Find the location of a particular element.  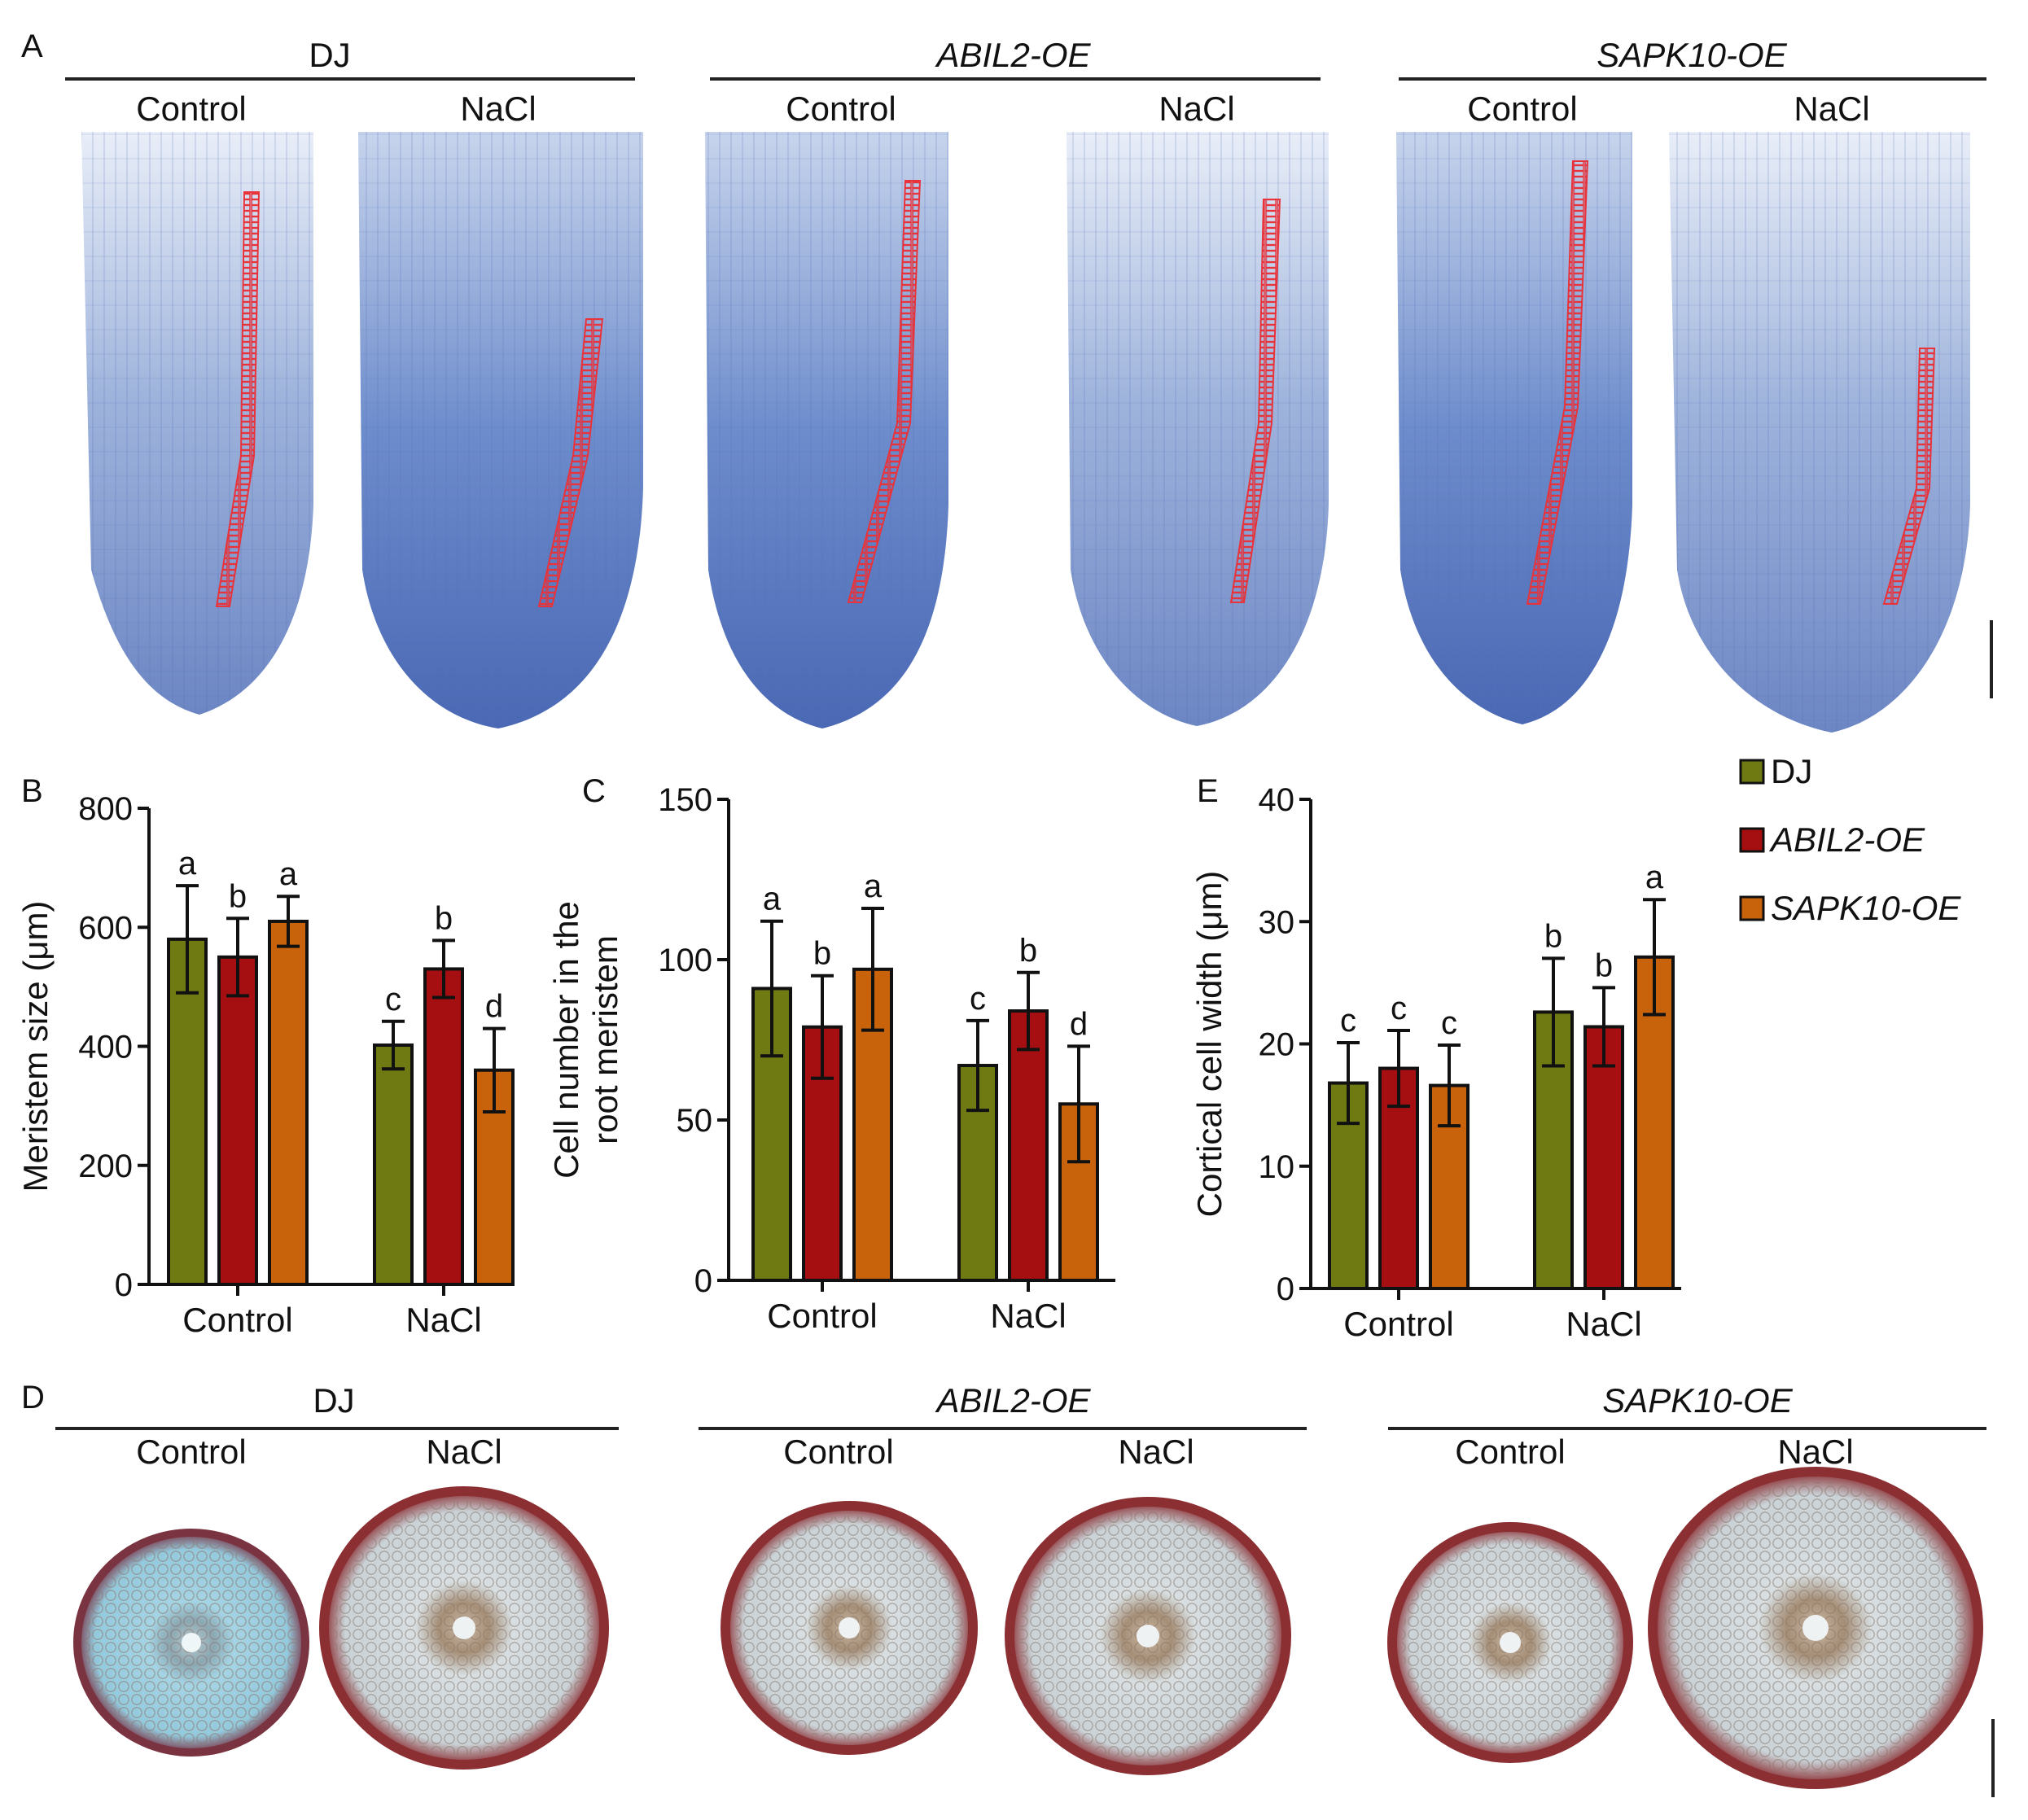

cross-section-dj-nacl is located at coordinates (464, 1628).